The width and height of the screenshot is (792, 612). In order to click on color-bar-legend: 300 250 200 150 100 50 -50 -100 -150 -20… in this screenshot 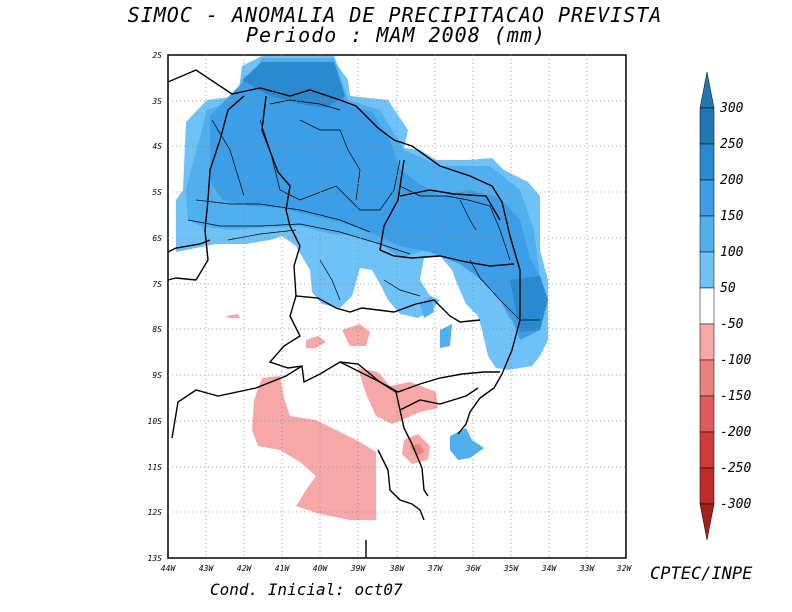, I will do `click(725, 306)`.